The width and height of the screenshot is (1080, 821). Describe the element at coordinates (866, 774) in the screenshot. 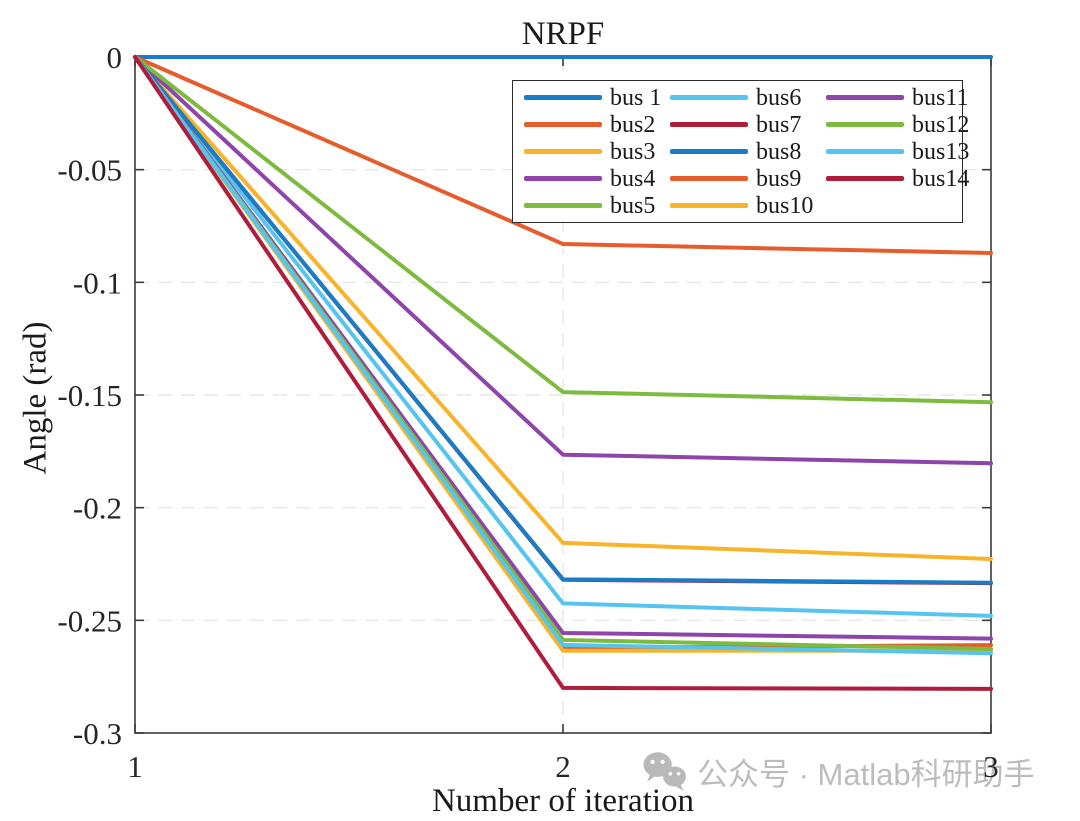

I see `watermark-text: 公众号 · Matlab科研助手` at that location.